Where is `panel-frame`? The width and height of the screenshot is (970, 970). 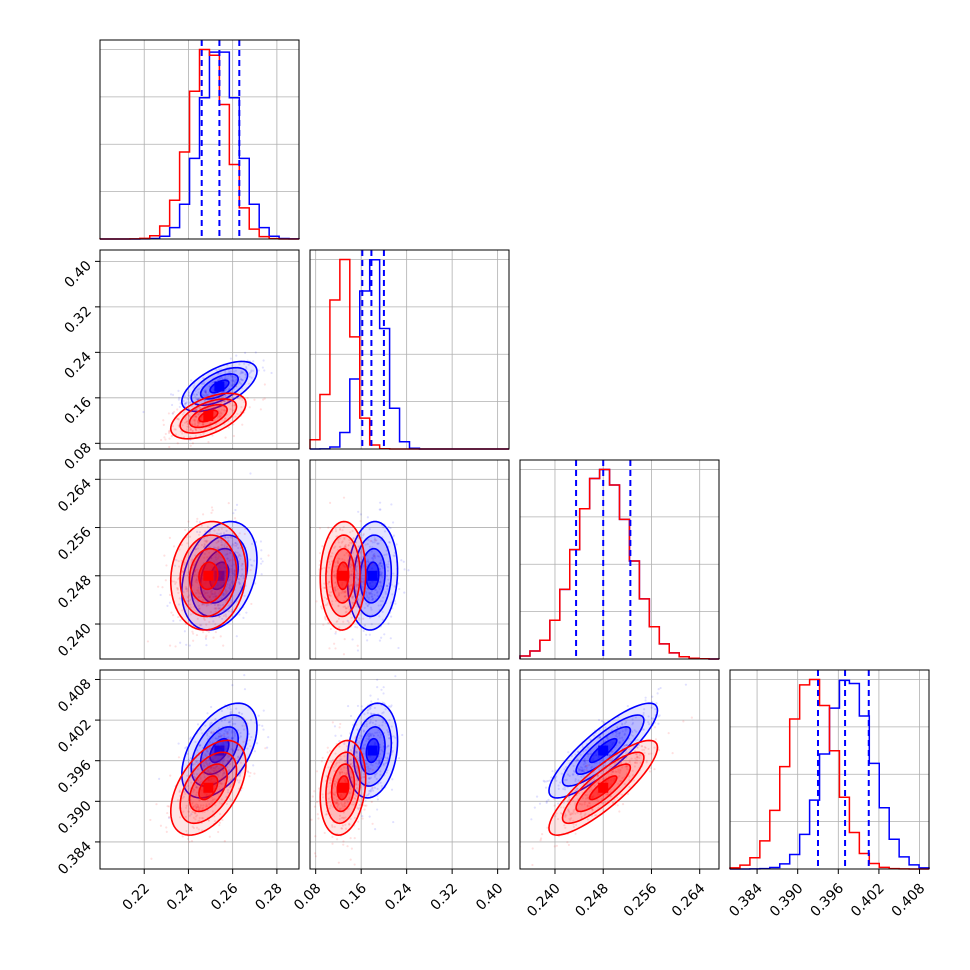 panel-frame is located at coordinates (409, 769).